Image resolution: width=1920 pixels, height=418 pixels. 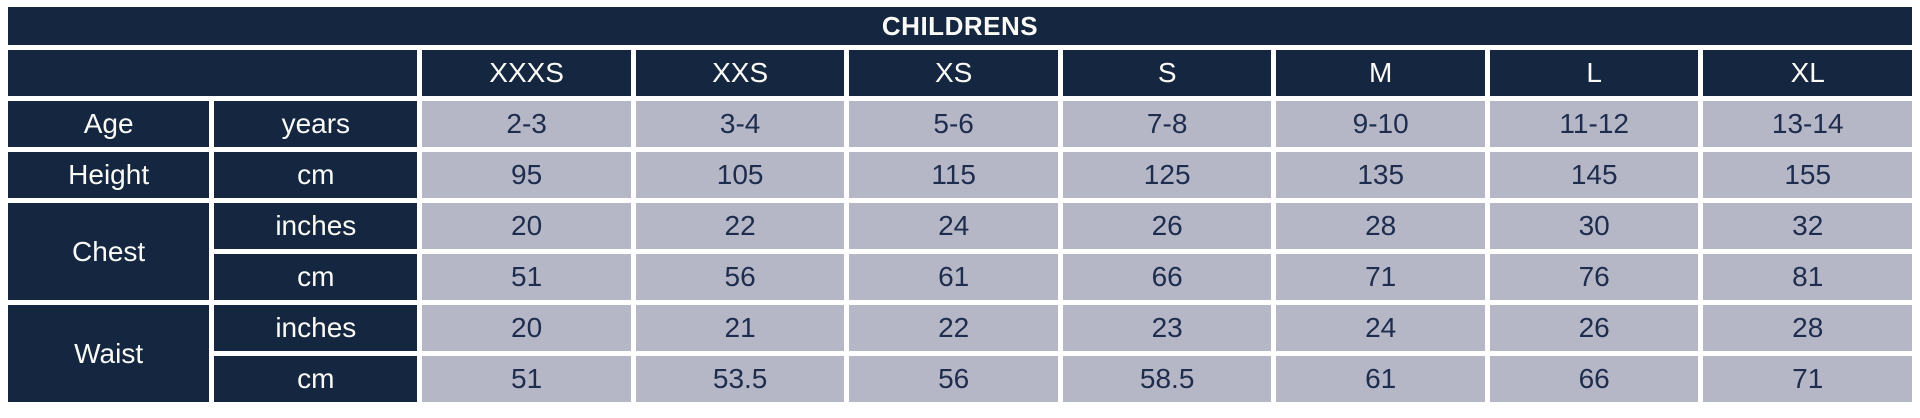 I want to click on chart-title: CHILDRENS, so click(x=960, y=26).